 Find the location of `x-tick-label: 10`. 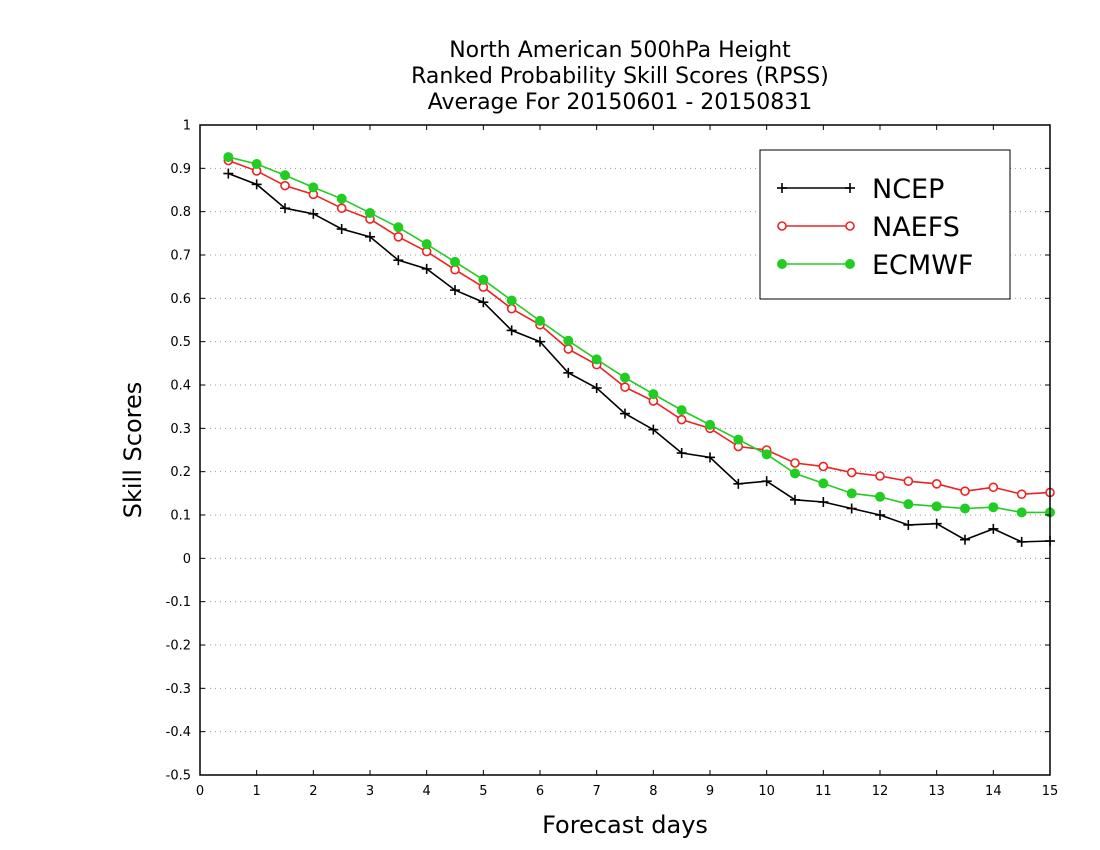

x-tick-label: 10 is located at coordinates (766, 791).